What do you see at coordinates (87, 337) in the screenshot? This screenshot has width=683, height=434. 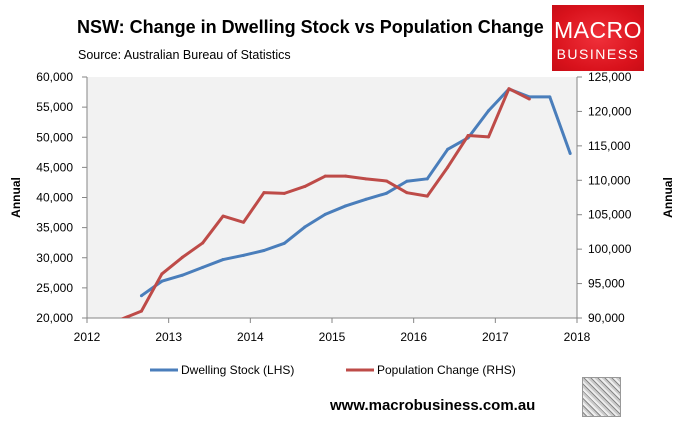 I see `x-tick-label: 2012` at bounding box center [87, 337].